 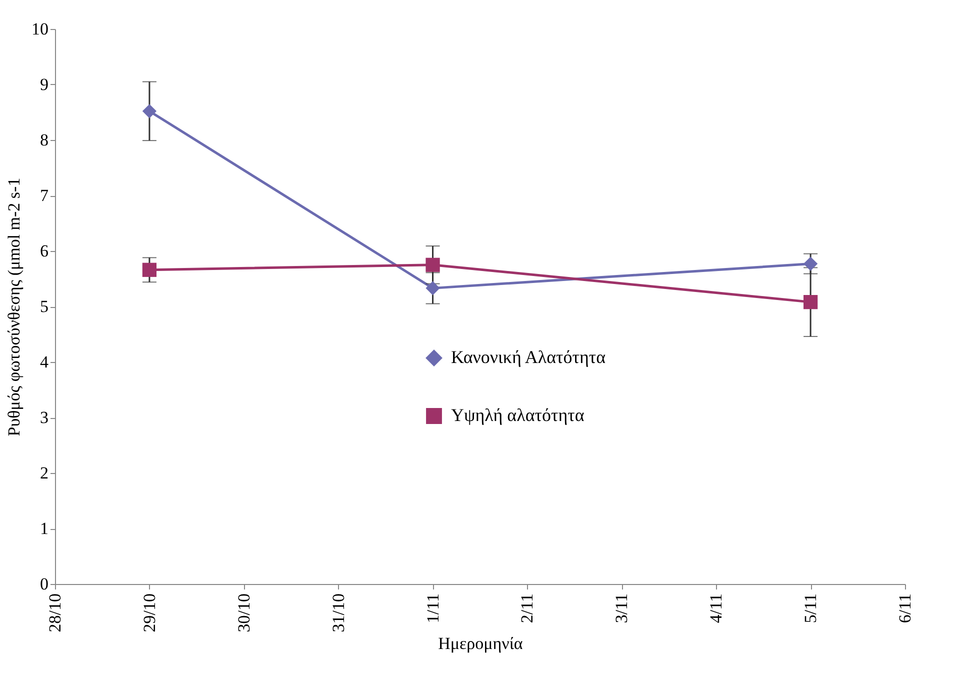 What do you see at coordinates (622, 609) in the screenshot?
I see `x-tick-label: 3/11` at bounding box center [622, 609].